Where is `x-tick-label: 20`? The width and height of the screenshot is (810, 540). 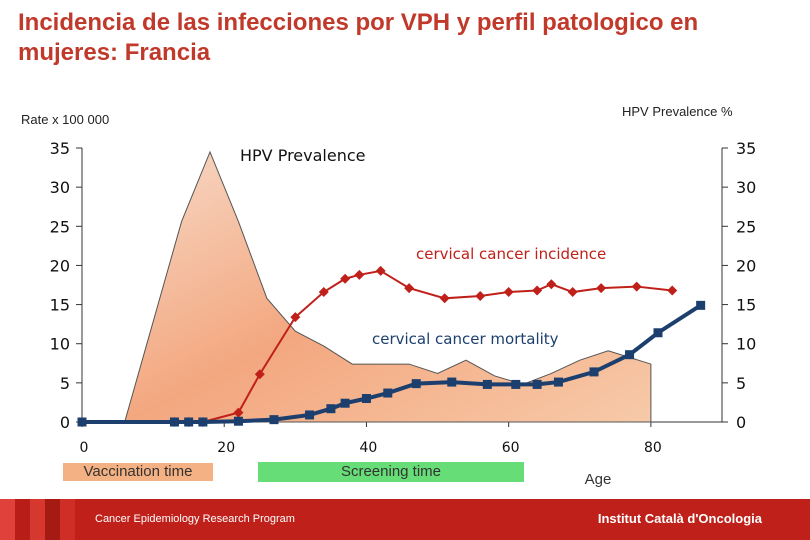 x-tick-label: 20 is located at coordinates (226, 448).